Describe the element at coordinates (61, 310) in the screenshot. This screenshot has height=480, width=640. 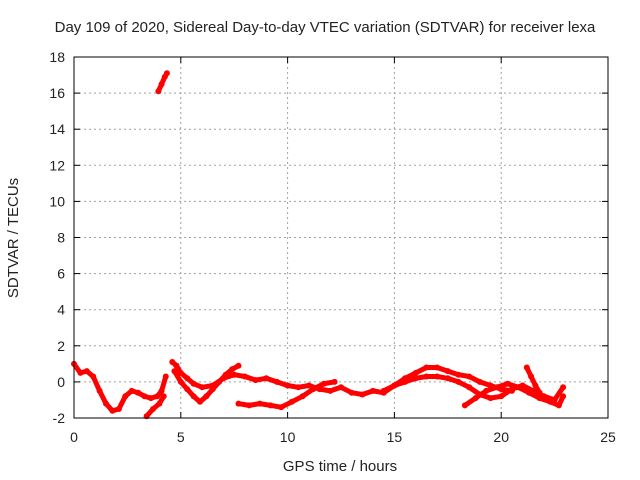
I see `y-tick-label: 4` at that location.